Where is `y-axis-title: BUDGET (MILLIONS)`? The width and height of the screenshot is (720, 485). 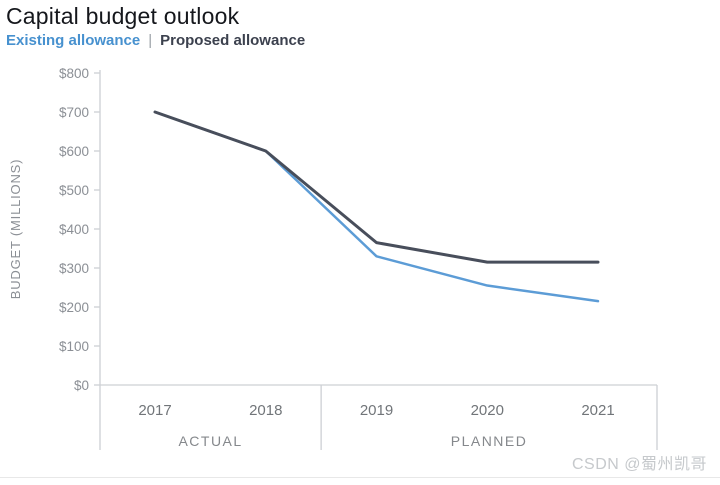
y-axis-title: BUDGET (MILLIONS) is located at coordinates (15, 229).